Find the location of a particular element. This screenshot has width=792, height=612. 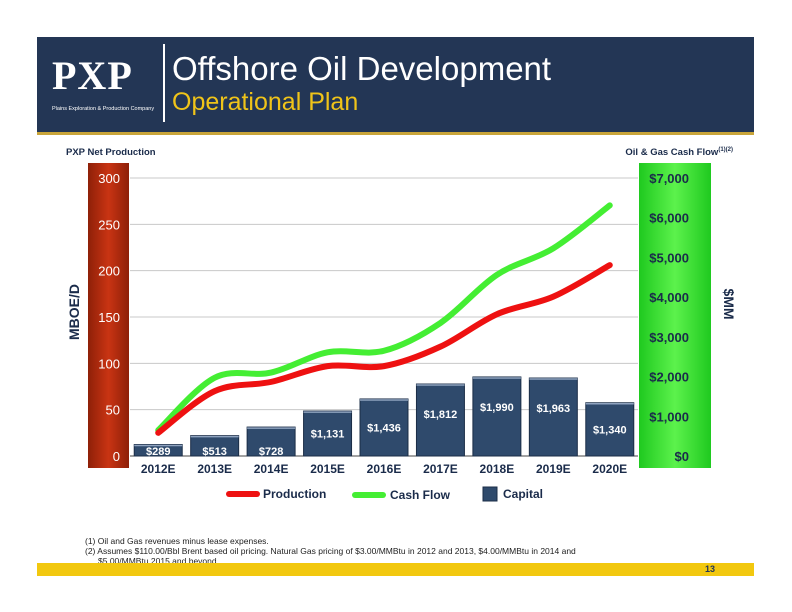

x-tick-label: 2014E is located at coordinates (271, 469).